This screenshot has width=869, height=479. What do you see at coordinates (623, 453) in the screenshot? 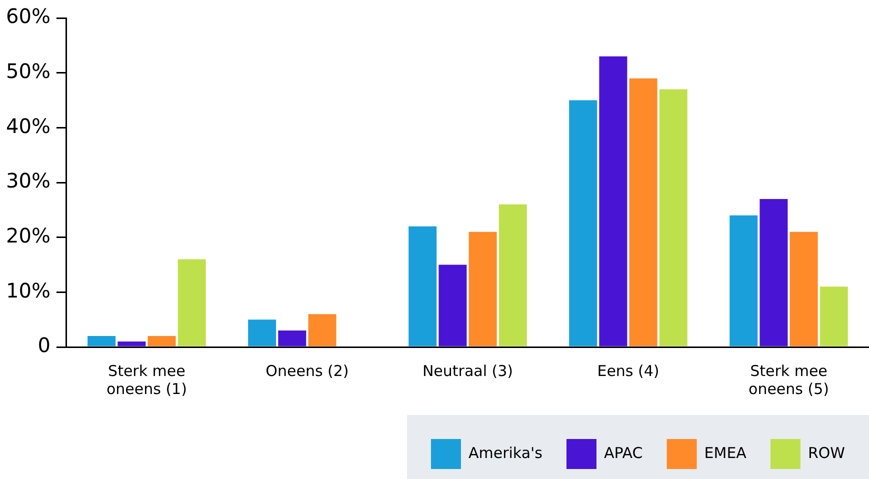
I see `legend-label: APAC` at bounding box center [623, 453].